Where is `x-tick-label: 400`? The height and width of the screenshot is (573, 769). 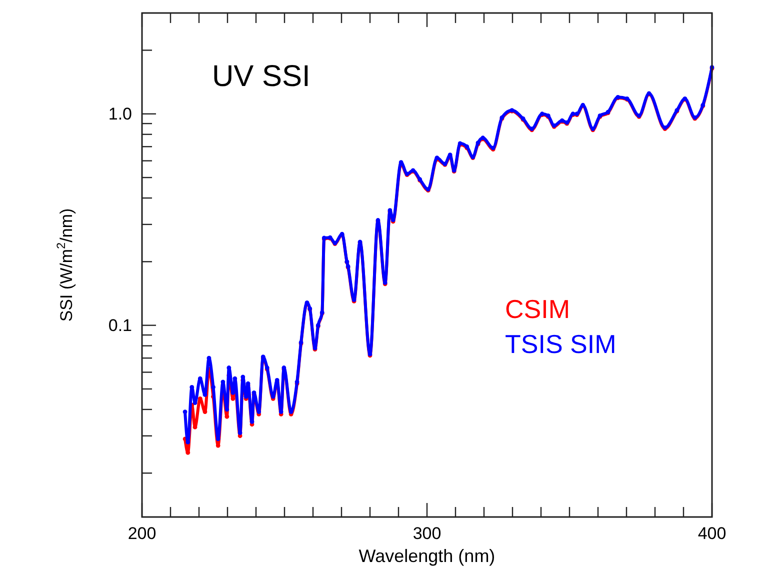 x-tick-label: 400 is located at coordinates (712, 534).